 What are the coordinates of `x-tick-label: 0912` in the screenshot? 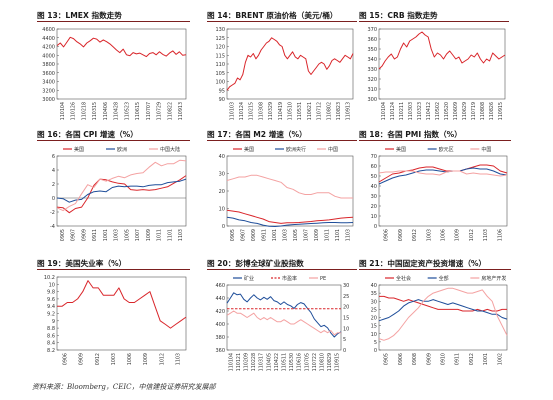 It's located at (98, 359).